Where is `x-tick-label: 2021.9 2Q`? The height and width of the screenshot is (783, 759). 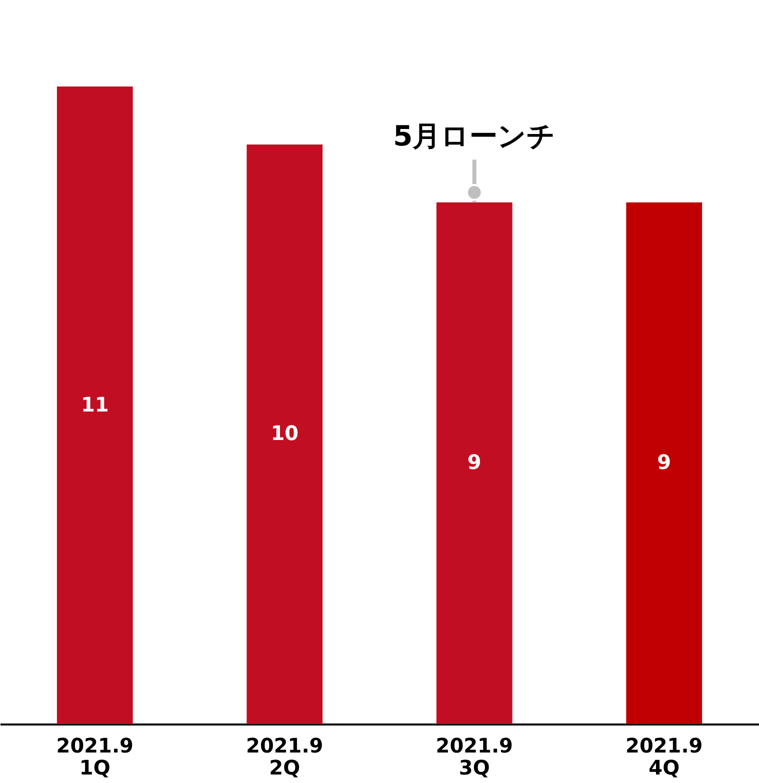
x-tick-label: 2021.9 2Q is located at coordinates (285, 757).